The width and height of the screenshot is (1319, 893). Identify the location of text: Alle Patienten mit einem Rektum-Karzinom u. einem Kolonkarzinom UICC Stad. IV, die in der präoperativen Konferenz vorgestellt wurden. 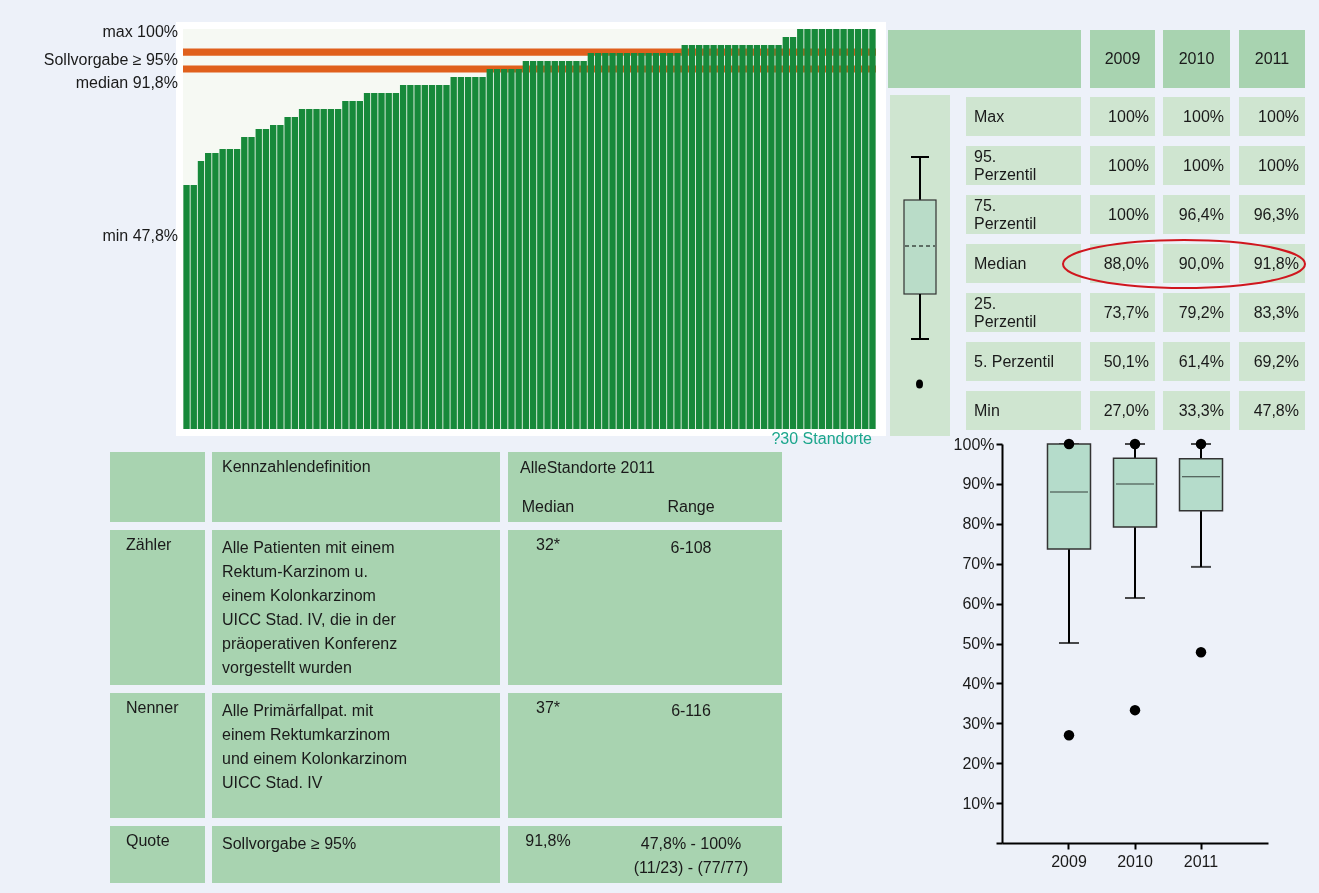
(356, 607).